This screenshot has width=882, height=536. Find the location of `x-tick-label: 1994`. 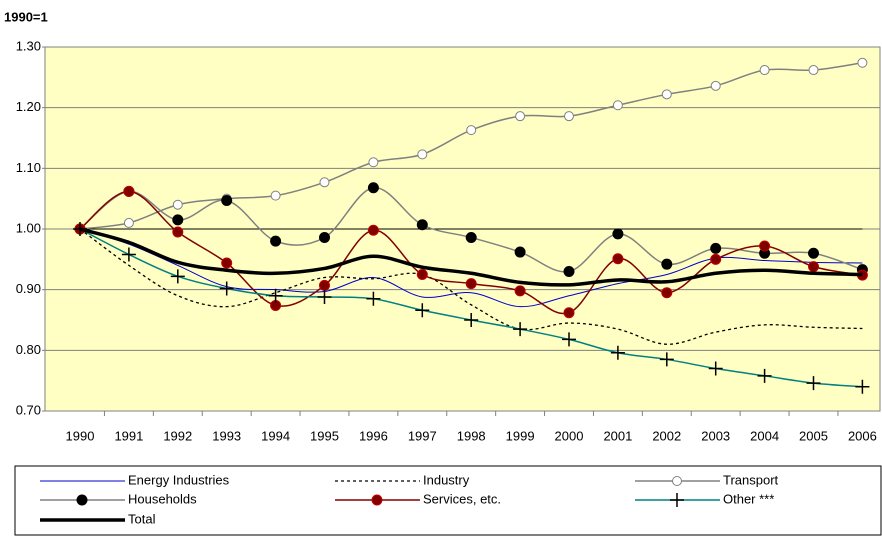

x-tick-label: 1994 is located at coordinates (275, 435).